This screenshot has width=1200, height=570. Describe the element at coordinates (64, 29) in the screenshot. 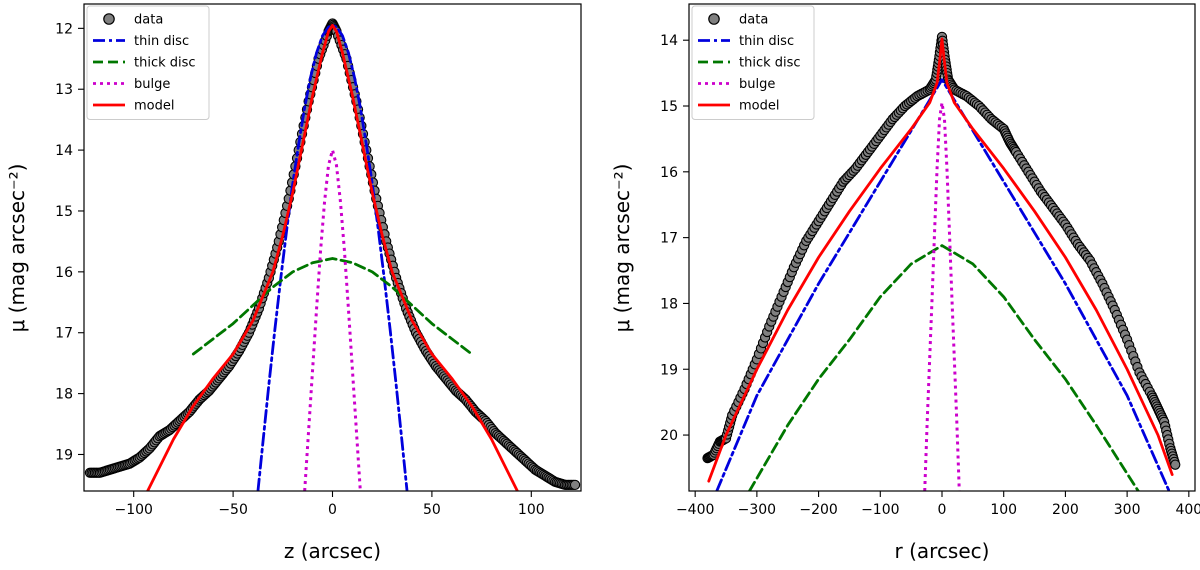

I see `y-tick-label: 12` at that location.